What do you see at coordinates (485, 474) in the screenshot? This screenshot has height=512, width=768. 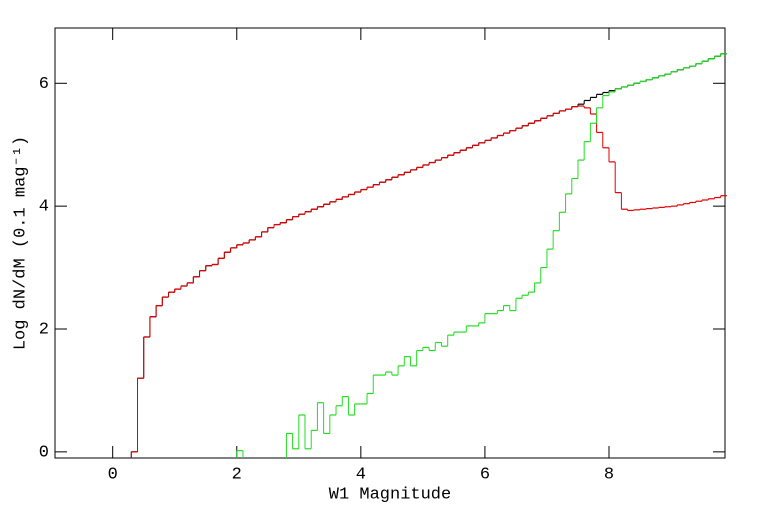 I see `x-tick-label: 6` at bounding box center [485, 474].